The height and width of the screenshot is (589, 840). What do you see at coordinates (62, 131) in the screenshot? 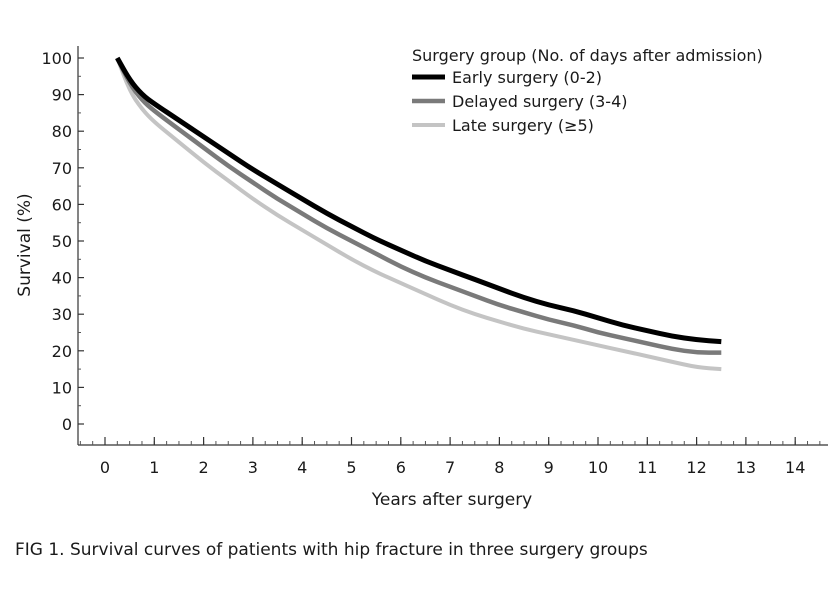
I see `y-tick-label: 80` at bounding box center [62, 131].